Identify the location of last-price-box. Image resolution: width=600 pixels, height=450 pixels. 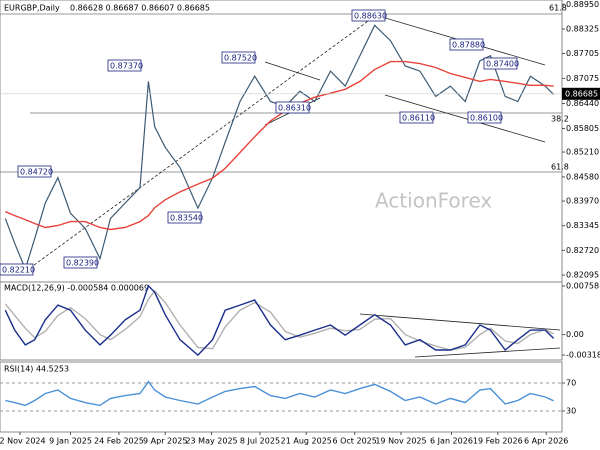
(581, 93).